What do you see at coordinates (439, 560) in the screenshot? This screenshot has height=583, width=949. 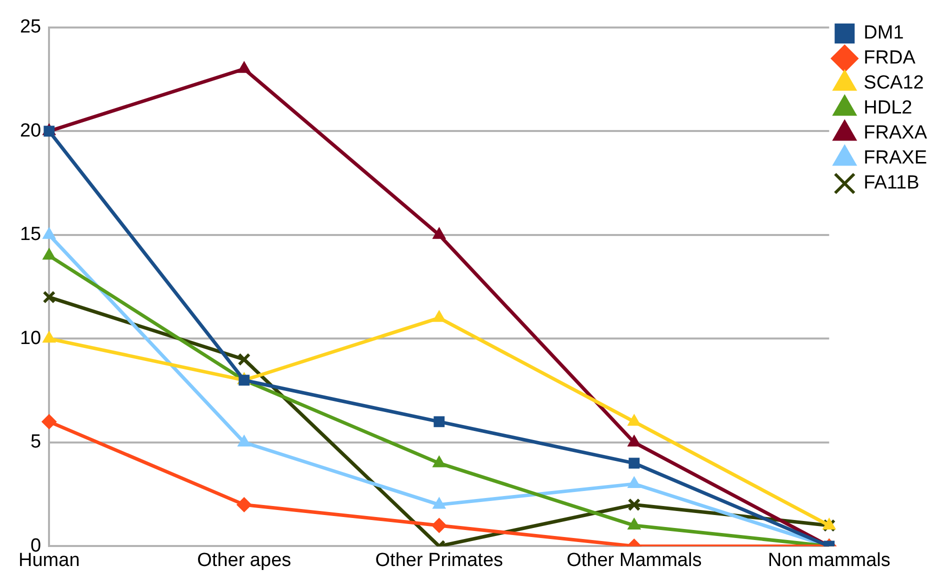 I see `x-tick-label: Other Primates` at bounding box center [439, 560].